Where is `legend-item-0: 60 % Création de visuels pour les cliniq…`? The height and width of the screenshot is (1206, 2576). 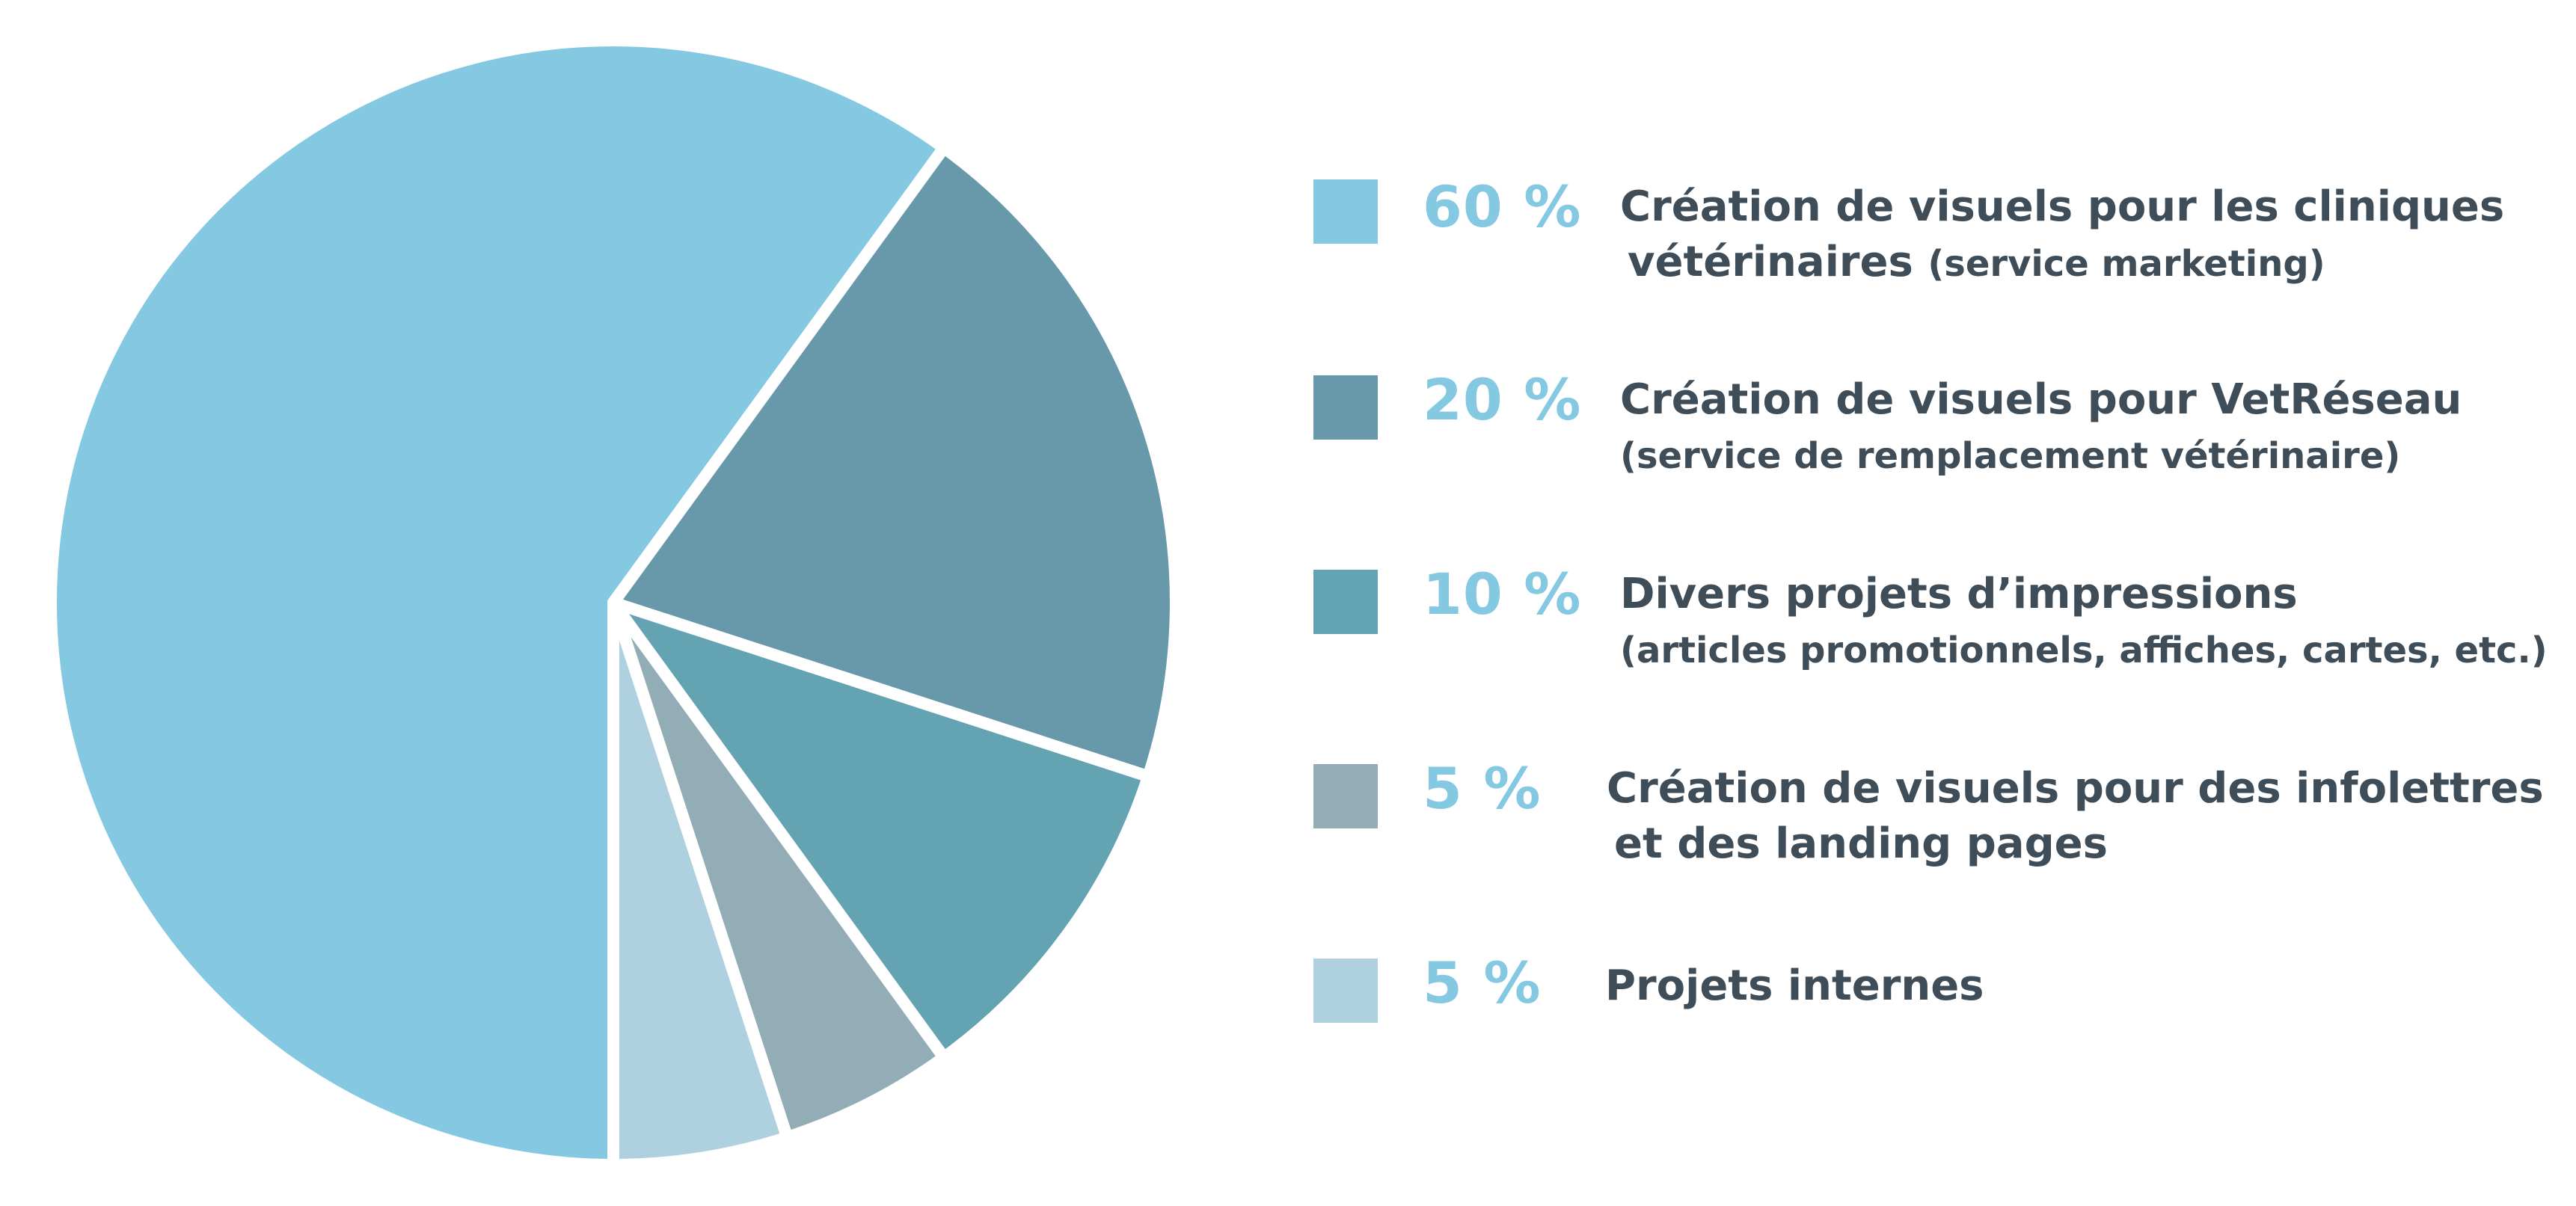
legend-item-0: 60 % Création de visuels pour les cliniq… is located at coordinates (1937, 257).